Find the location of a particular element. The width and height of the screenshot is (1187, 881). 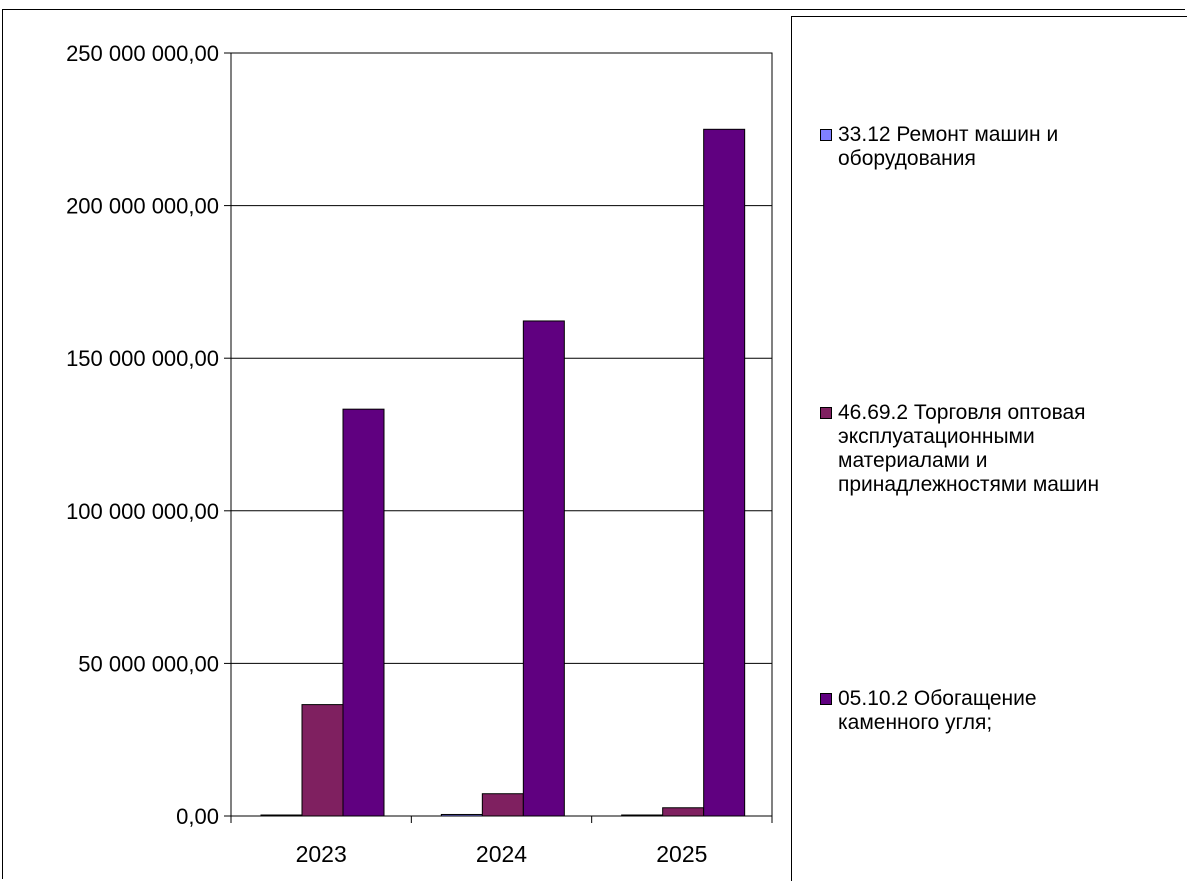

legend-label-coal: 05.10.2 Обогащение каменного угля; is located at coordinates (937, 710).